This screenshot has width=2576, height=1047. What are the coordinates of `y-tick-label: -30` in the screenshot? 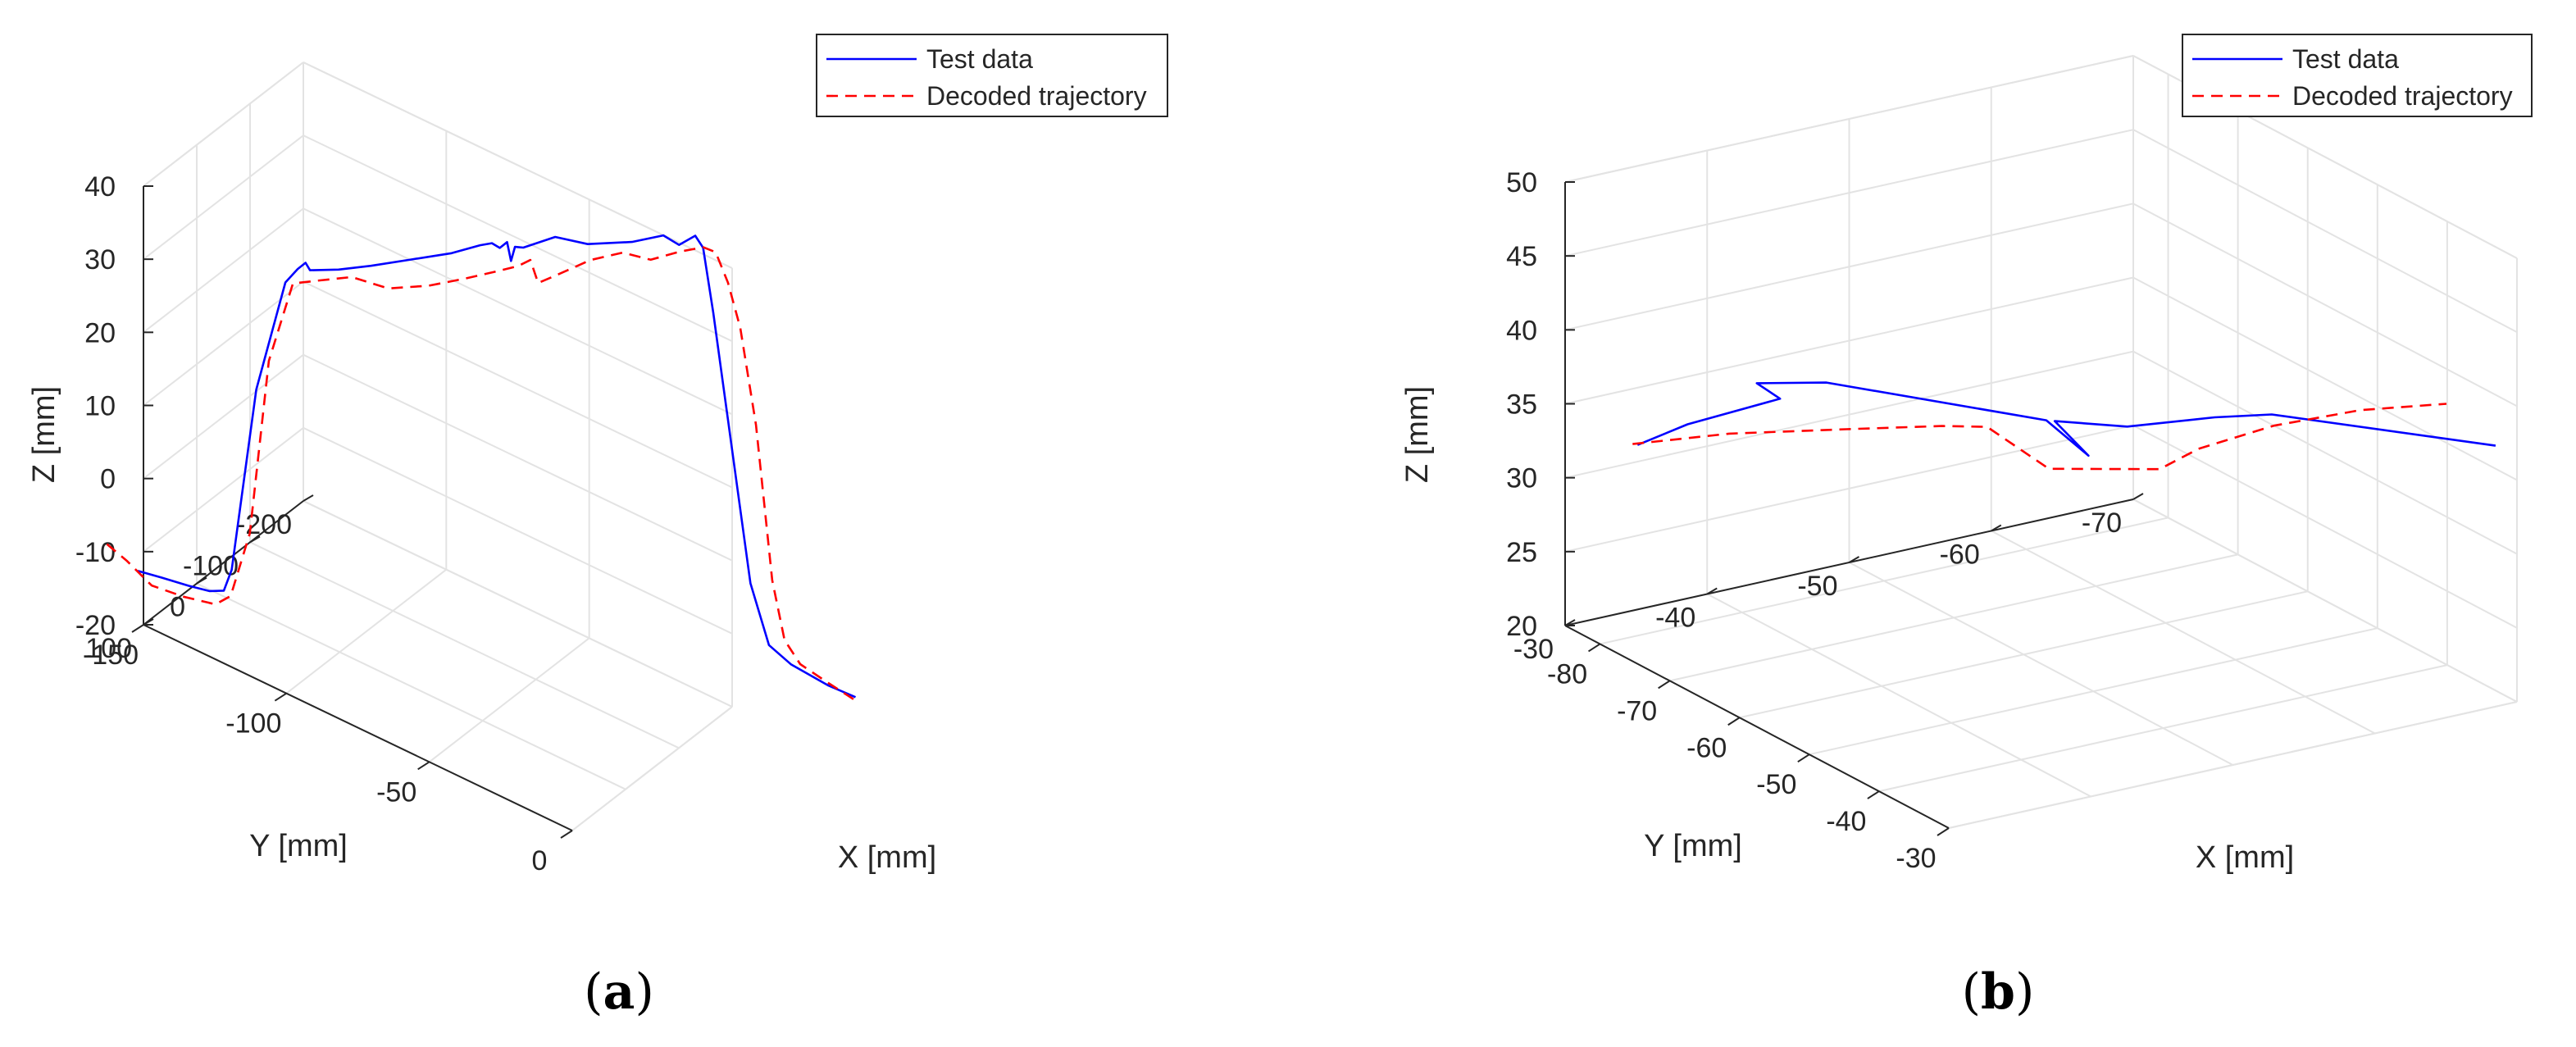 It's located at (1533, 650).